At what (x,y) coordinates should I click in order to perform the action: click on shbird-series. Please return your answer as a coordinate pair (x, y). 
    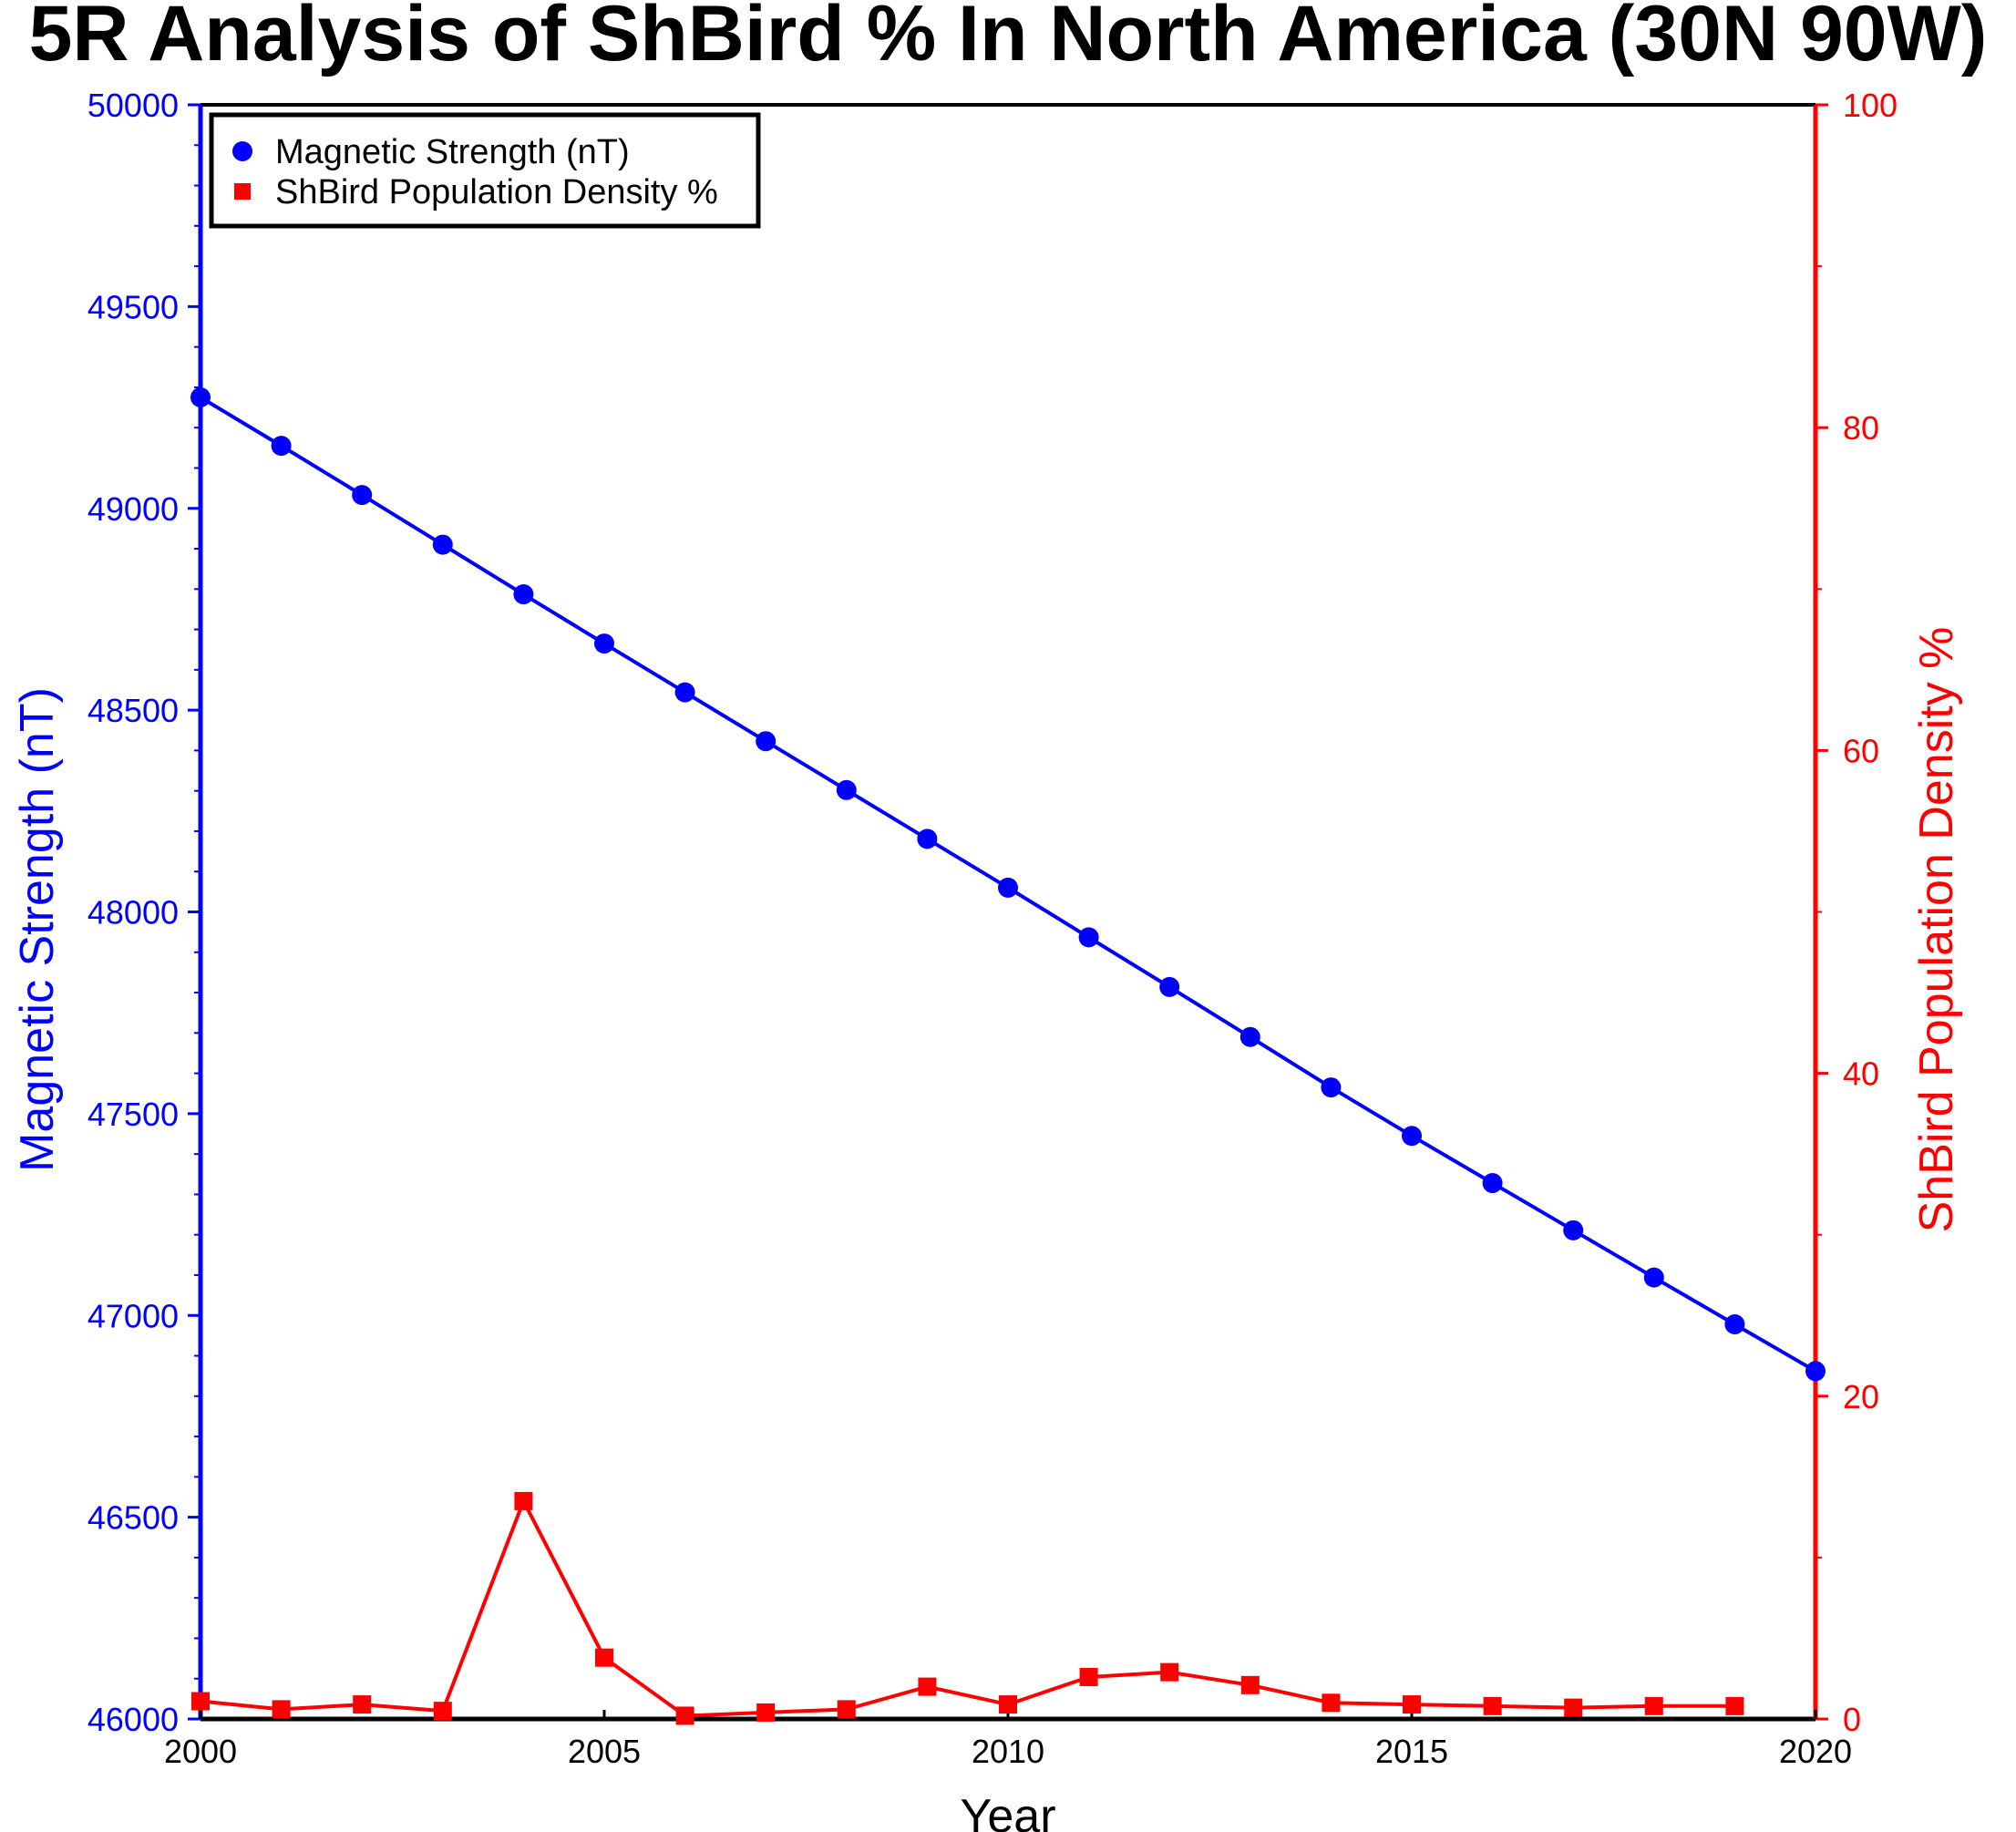
    Looking at the image, I should click on (967, 1608).